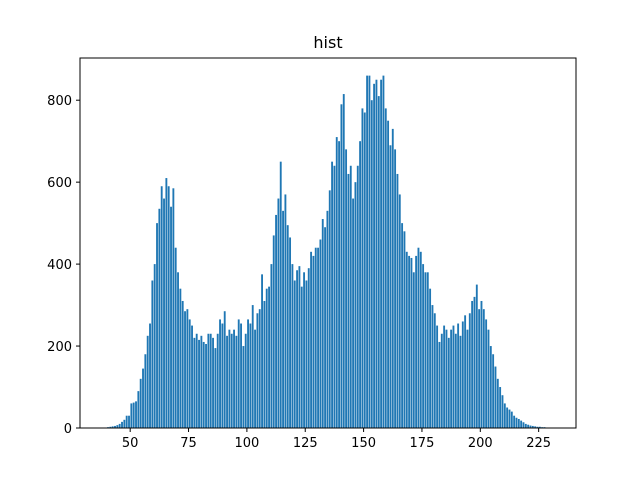 The width and height of the screenshot is (640, 480). I want to click on x-tick-label: 175, so click(422, 443).